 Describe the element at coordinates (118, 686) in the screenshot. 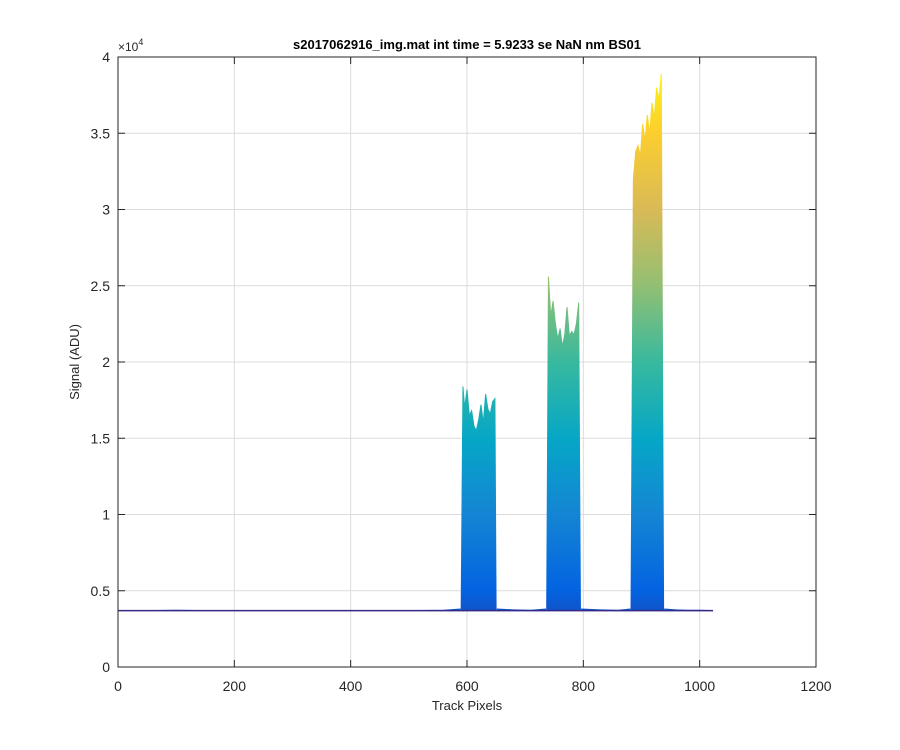

I see `x-tick-label: 0` at that location.